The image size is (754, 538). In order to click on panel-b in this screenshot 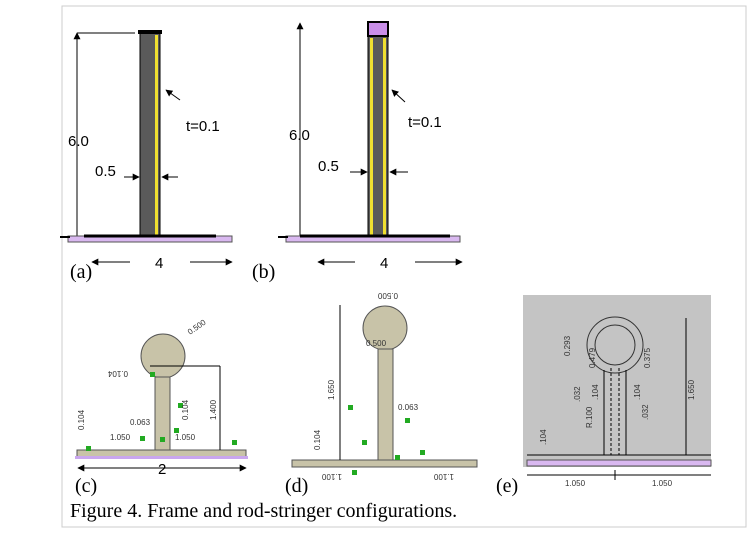, I will do `click(370, 145)`.